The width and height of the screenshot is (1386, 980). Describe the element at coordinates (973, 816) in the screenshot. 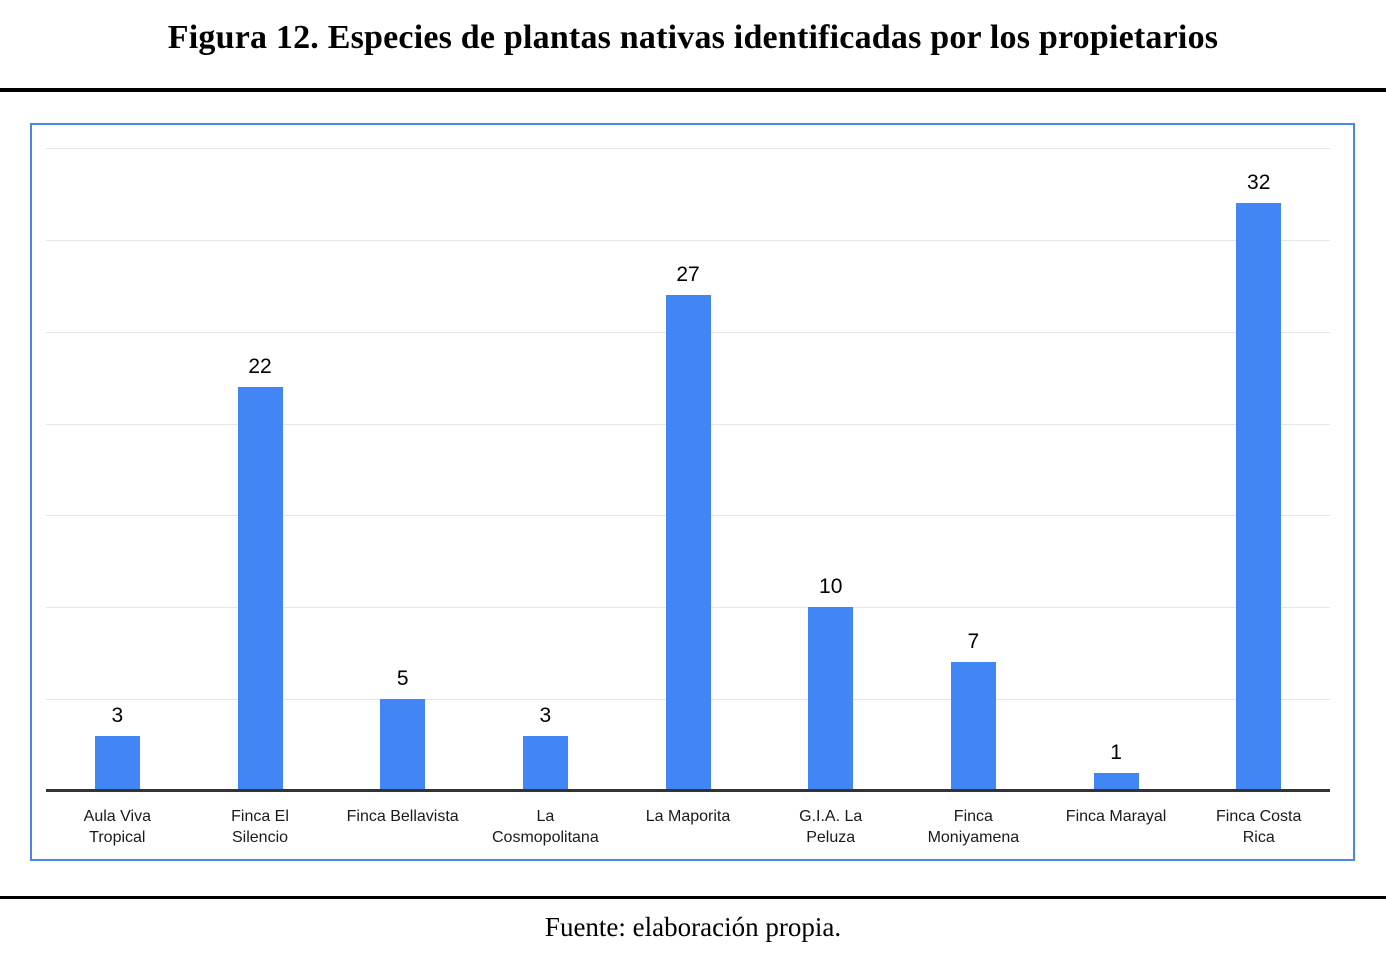

I see `category-label-line: Finca` at that location.